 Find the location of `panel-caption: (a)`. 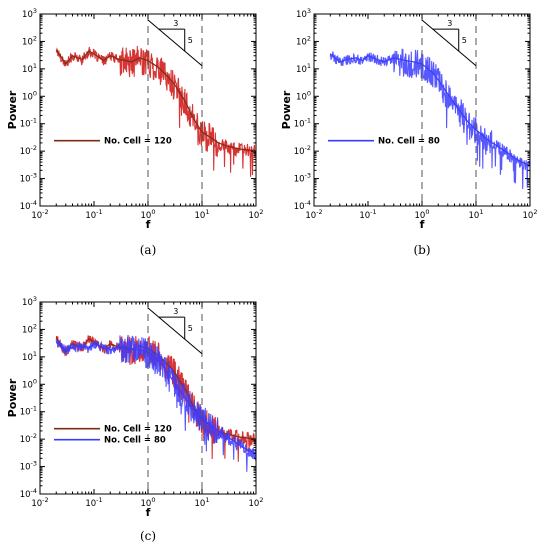

panel-caption: (a) is located at coordinates (148, 250).